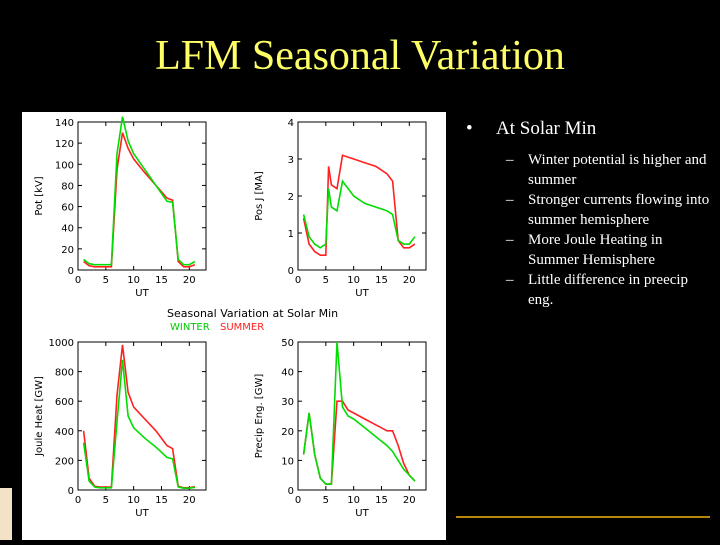 This screenshot has height=545, width=720. Describe the element at coordinates (360, 525) in the screenshot. I see `footer-text: CISM Seminar Series 2007` at that location.